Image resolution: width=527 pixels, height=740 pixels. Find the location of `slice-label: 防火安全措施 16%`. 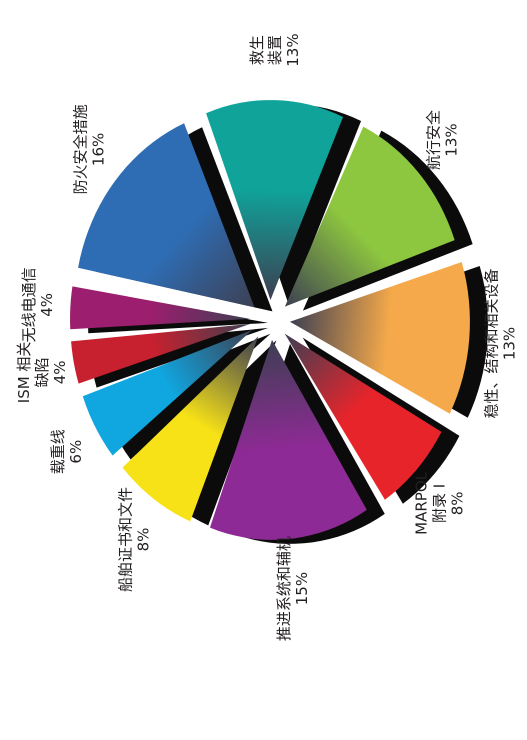

slice-label: 防火安全措施 16% is located at coordinates (90, 149).